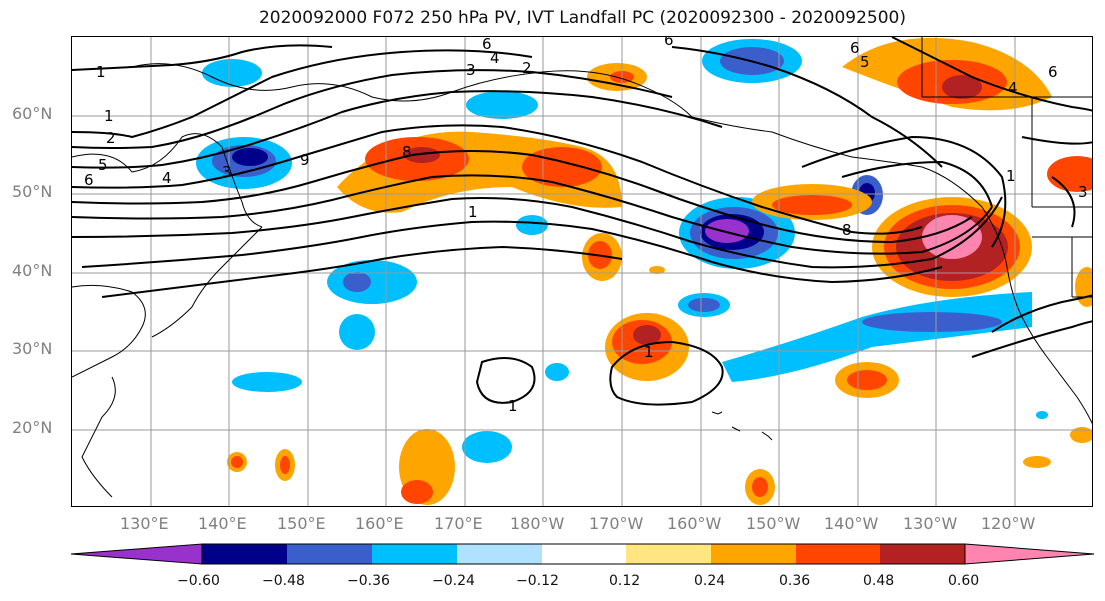  Describe the element at coordinates (285, 465) in the screenshot. I see `pos-anomaly-small-2-core` at that location.